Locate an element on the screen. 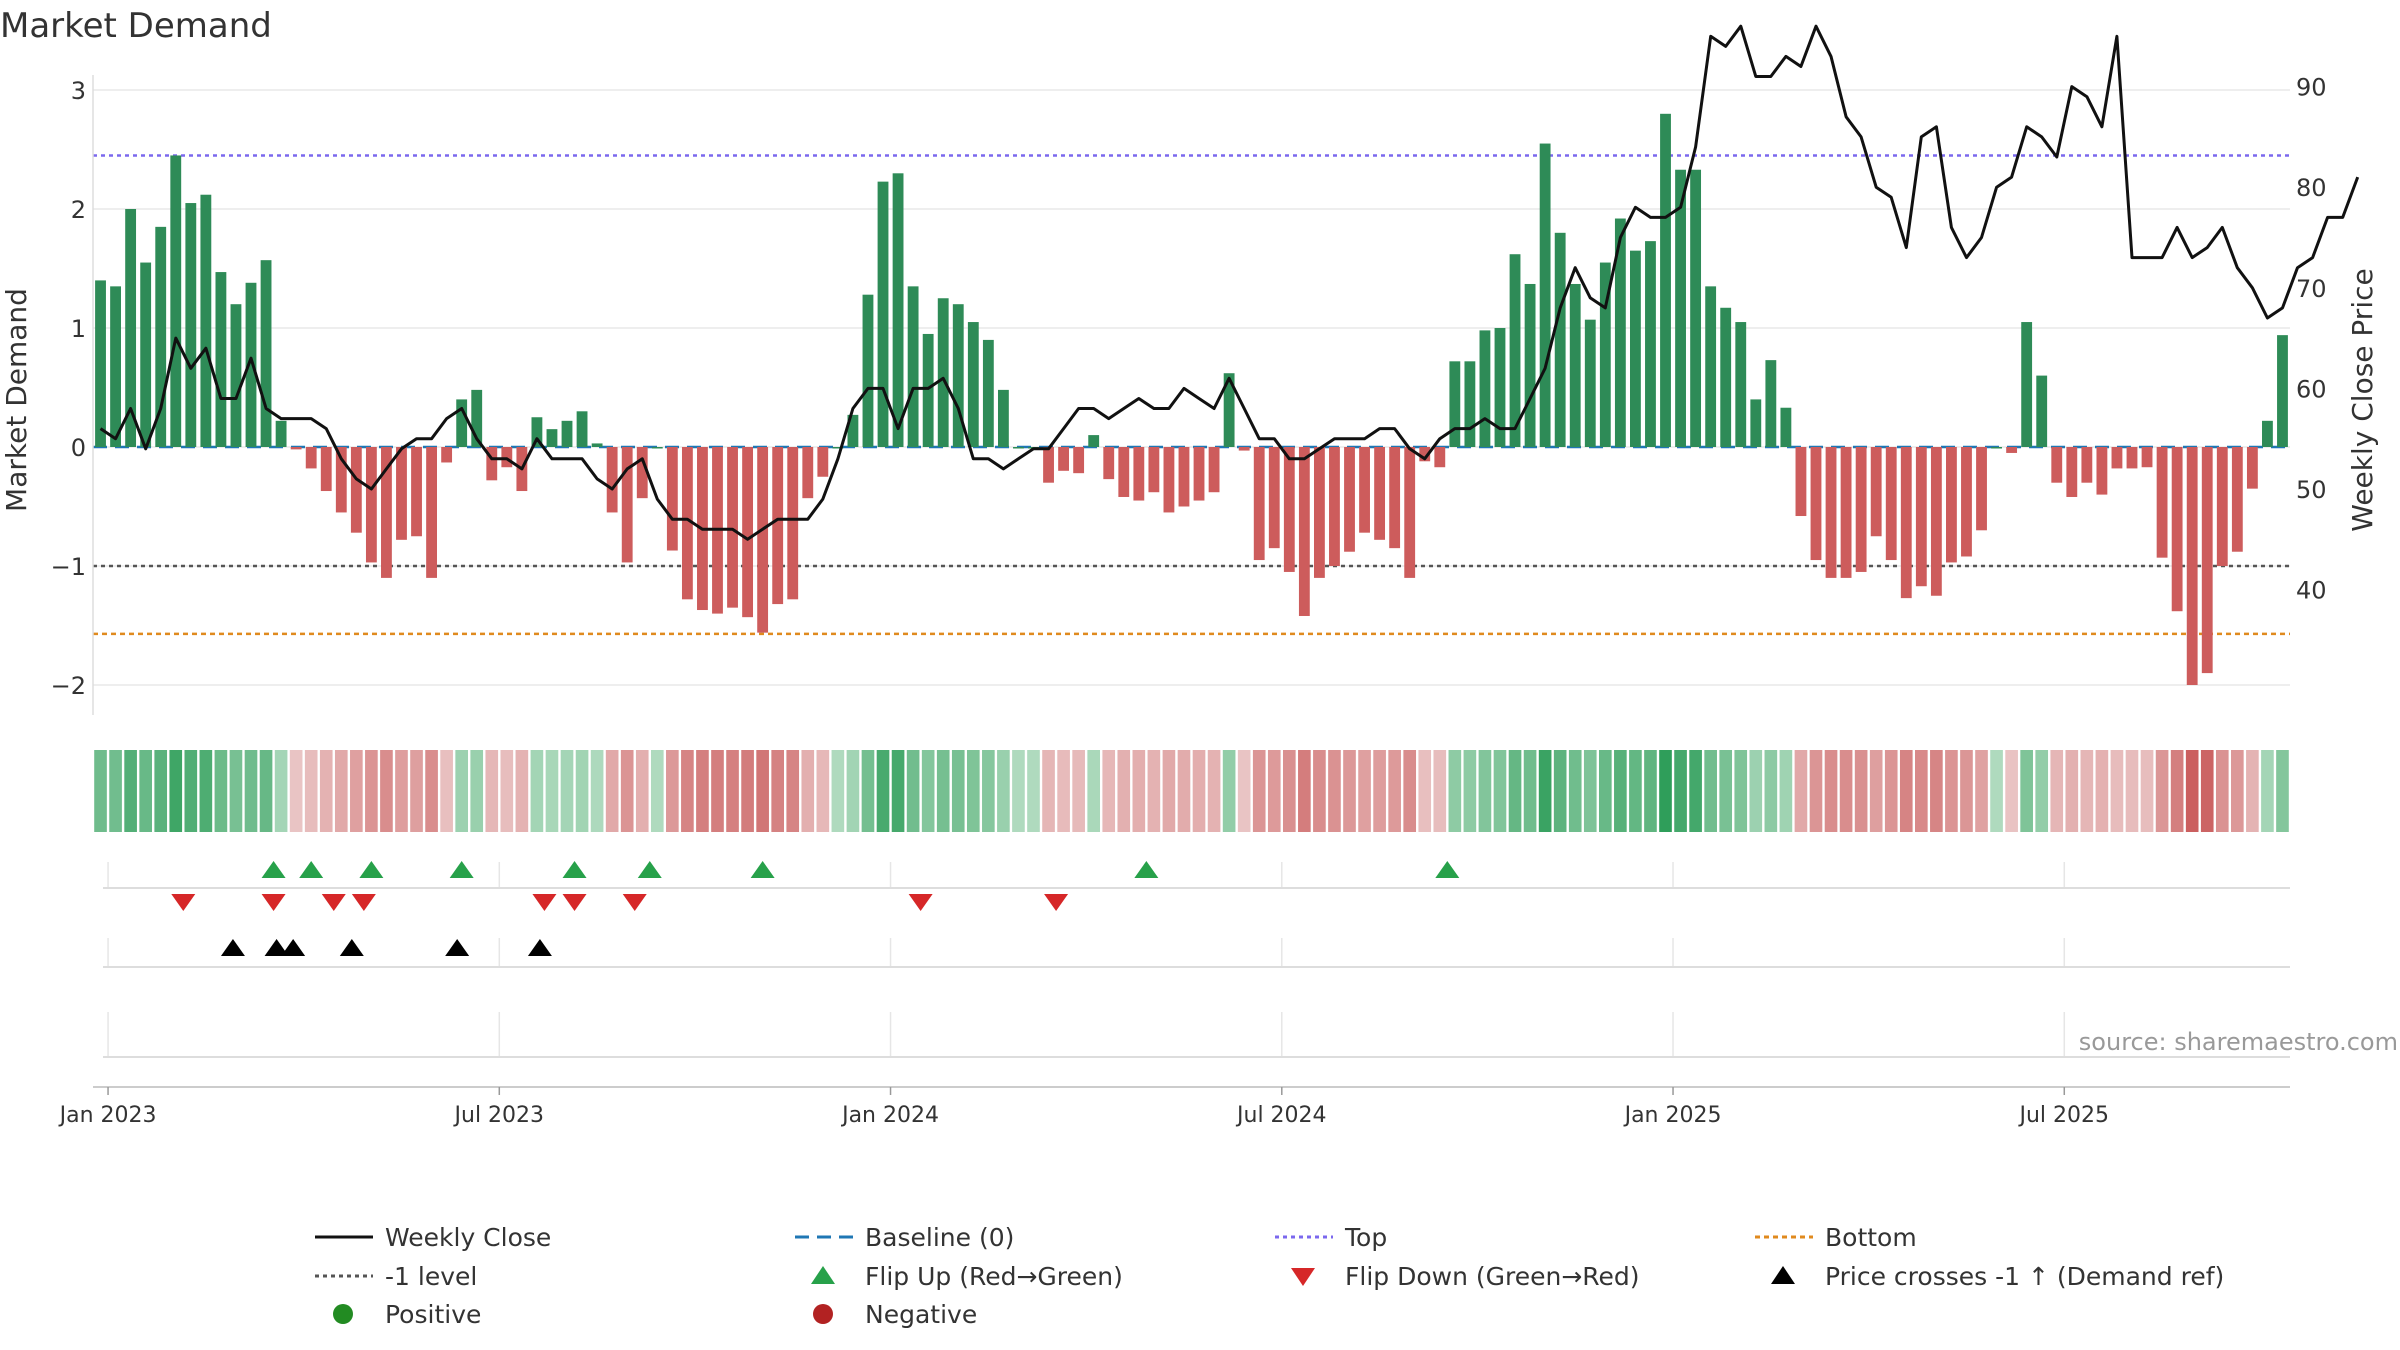 The height and width of the screenshot is (1350, 2400). y2-tick-label: 80 is located at coordinates (2311, 188).